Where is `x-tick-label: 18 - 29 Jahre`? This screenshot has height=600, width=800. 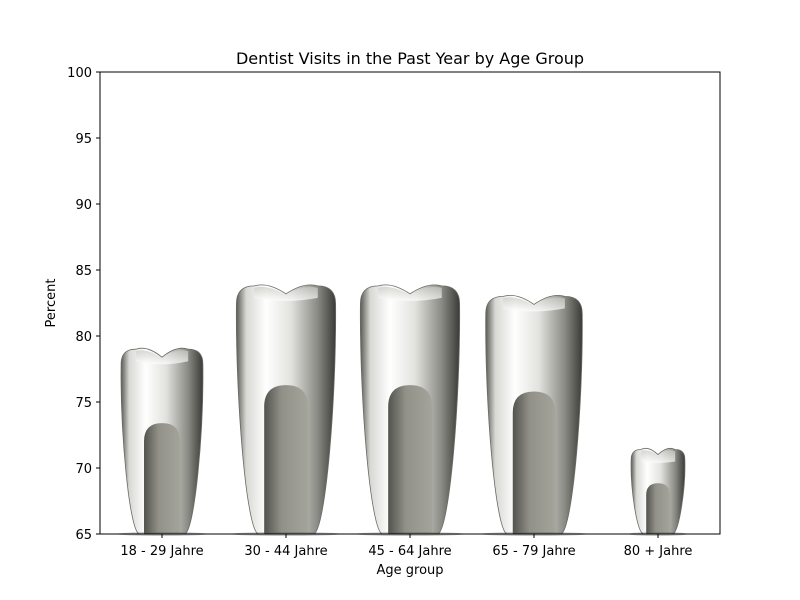
x-tick-label: 18 - 29 Jahre is located at coordinates (161, 551).